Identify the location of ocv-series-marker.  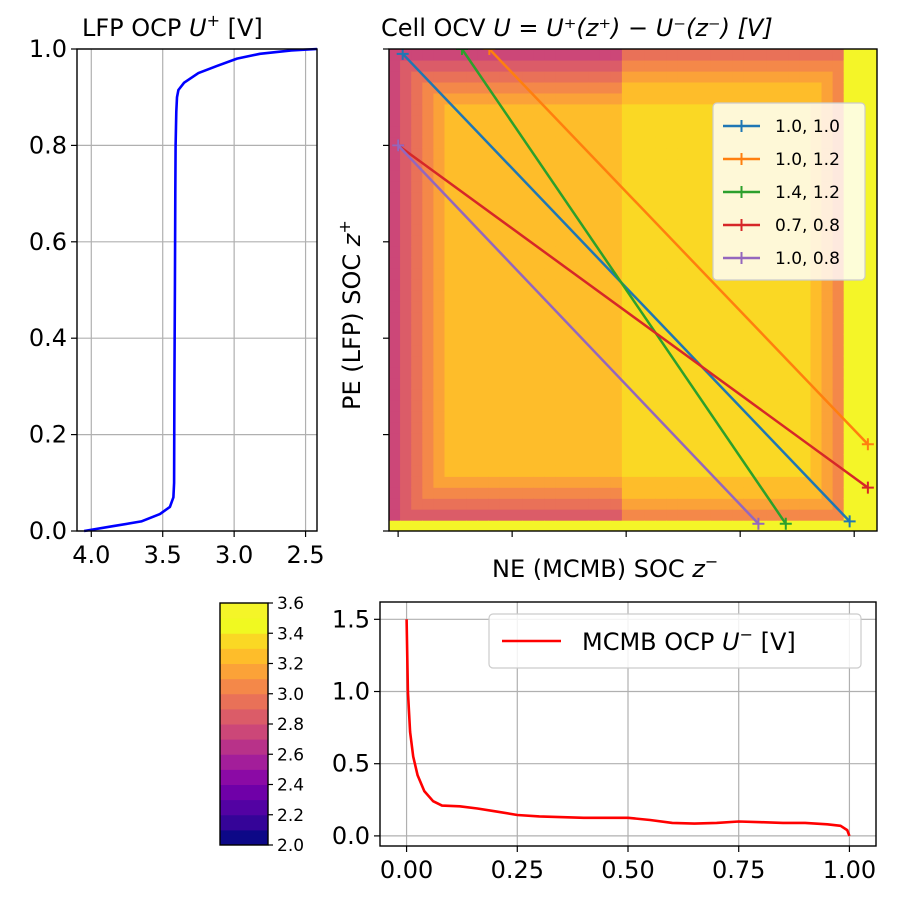
(489, 52).